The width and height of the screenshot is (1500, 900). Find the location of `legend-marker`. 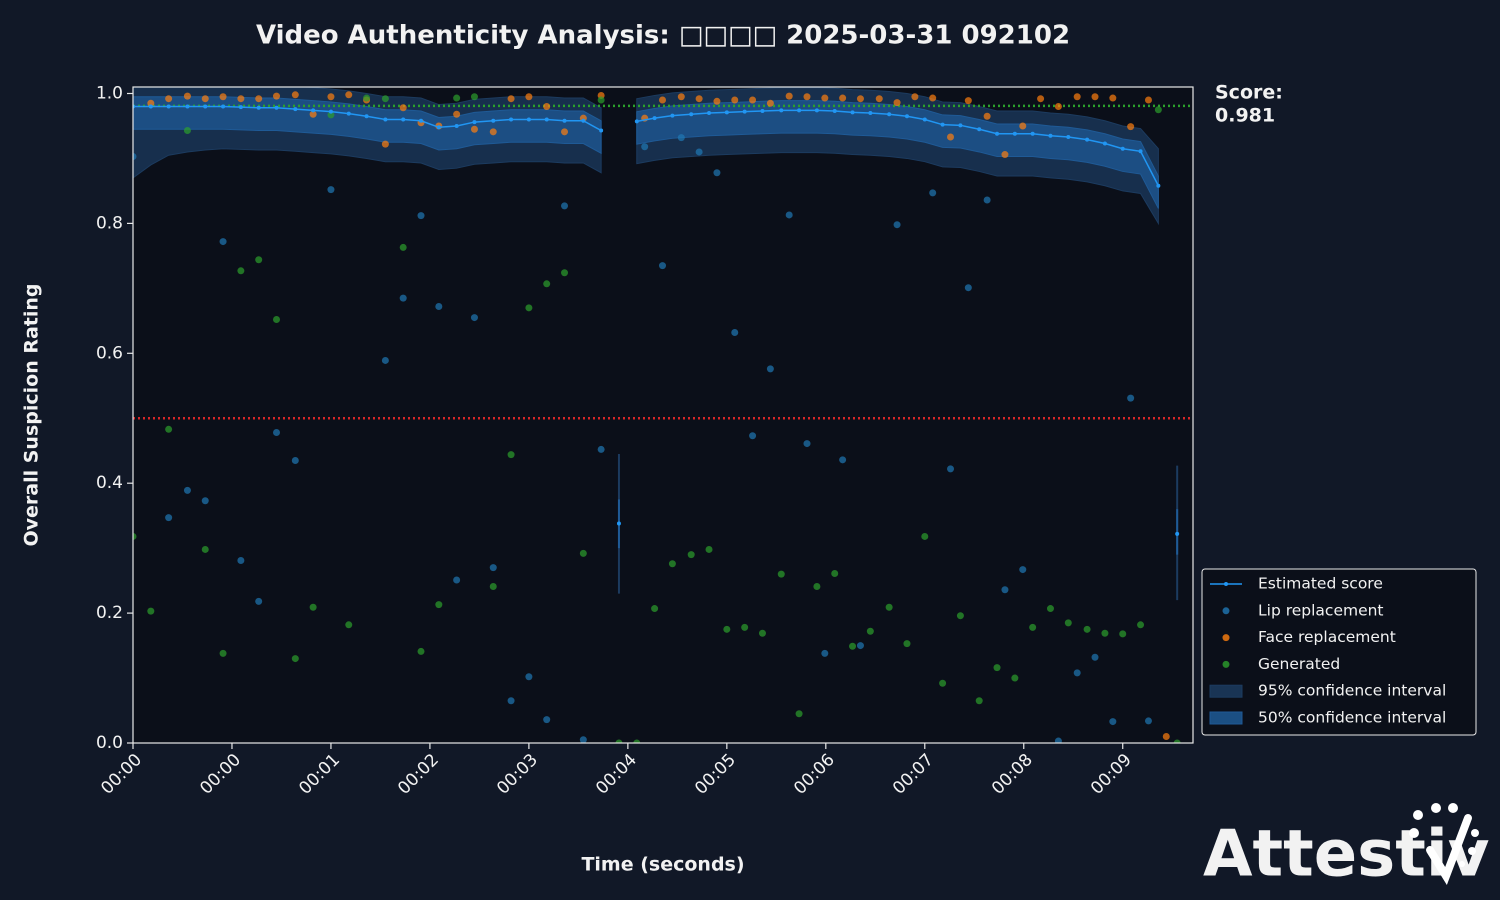

legend-marker is located at coordinates (1226, 584).